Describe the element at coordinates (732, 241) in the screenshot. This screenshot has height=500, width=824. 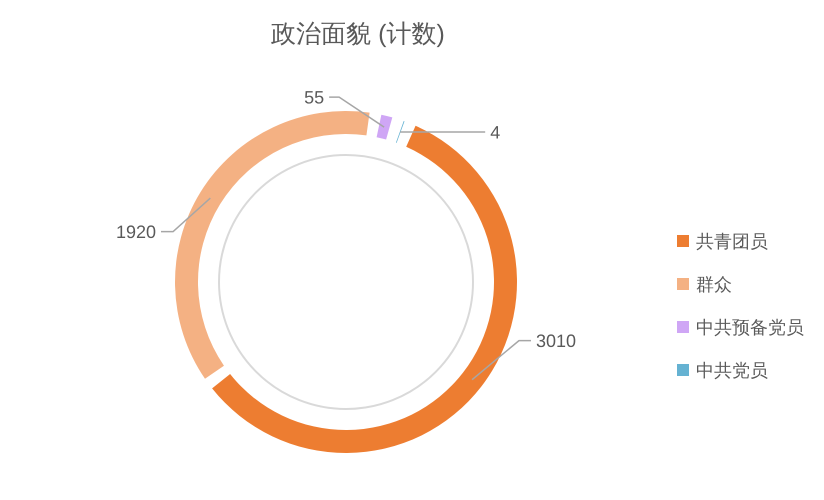
I see `legend-label: 共青团员` at that location.